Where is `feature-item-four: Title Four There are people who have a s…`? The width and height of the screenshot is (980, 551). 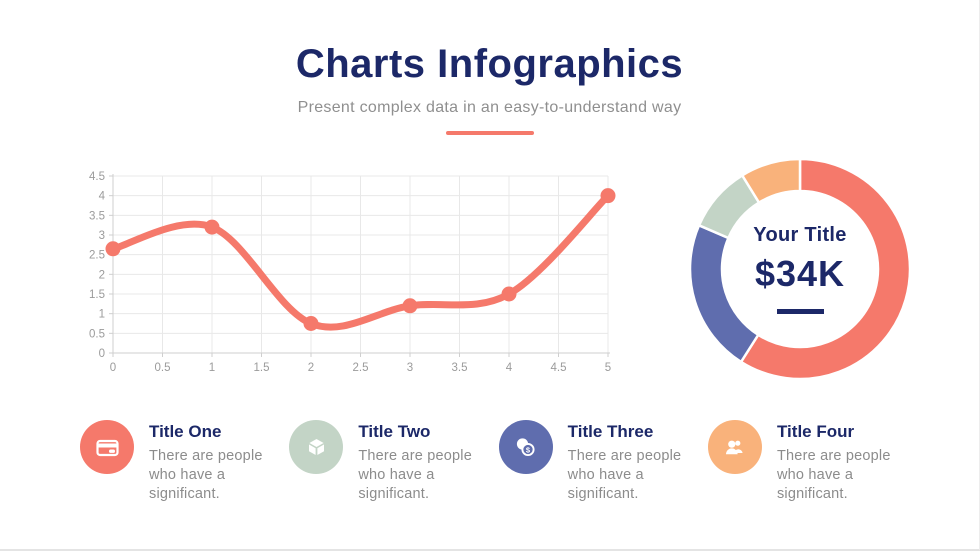 feature-item-four: Title Four There are people who have a s… is located at coordinates (807, 462).